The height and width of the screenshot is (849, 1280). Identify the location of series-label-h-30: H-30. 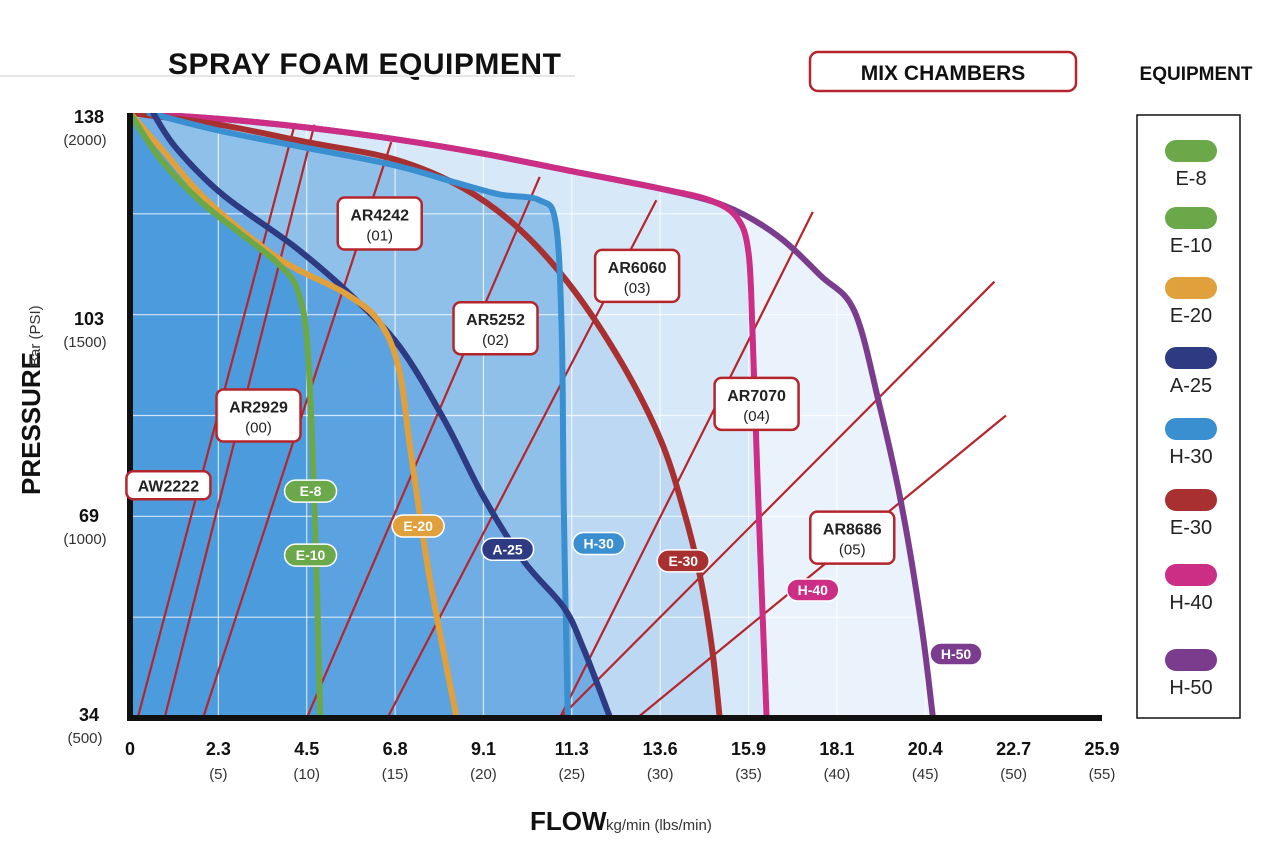
(598, 543).